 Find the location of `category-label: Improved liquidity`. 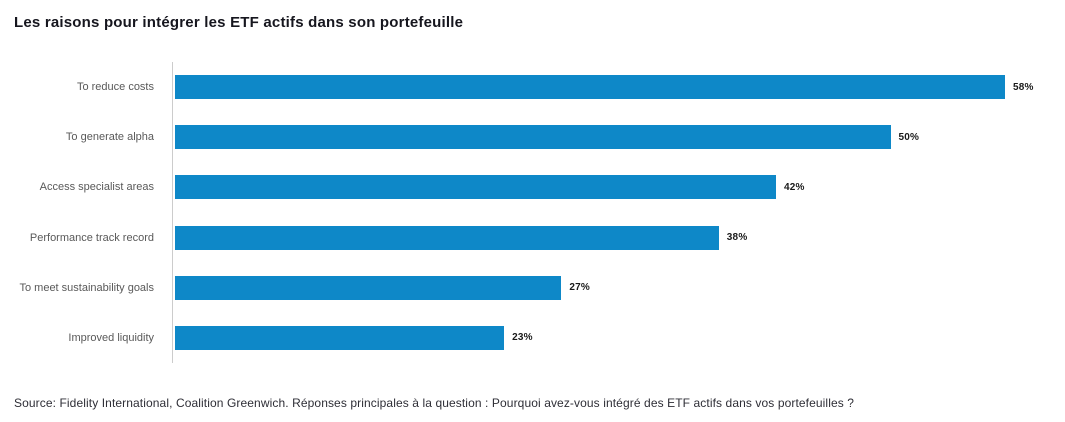

category-label: Improved liquidity is located at coordinates (111, 337).